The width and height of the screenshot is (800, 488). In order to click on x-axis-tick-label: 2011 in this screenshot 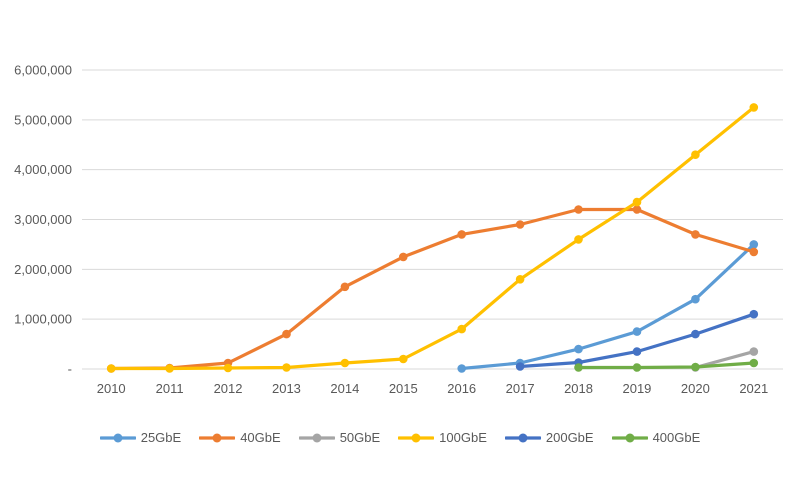, I will do `click(170, 388)`.